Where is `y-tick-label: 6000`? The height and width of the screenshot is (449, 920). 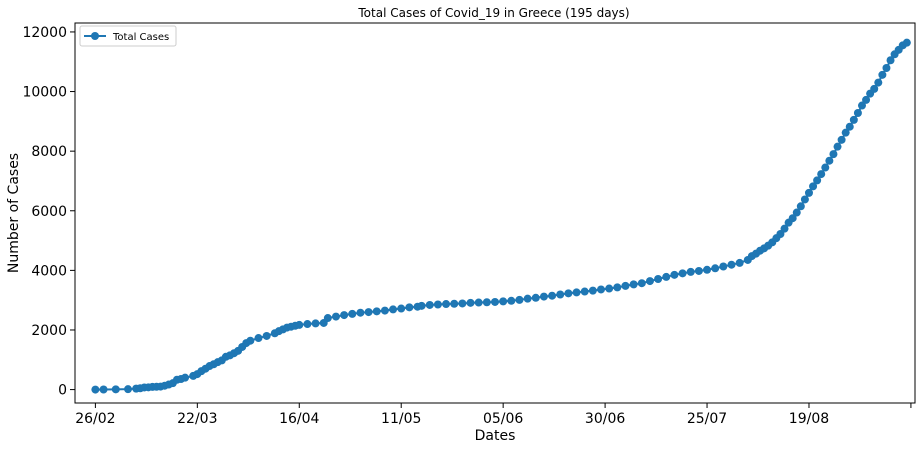 y-tick-label: 6000 is located at coordinates (49, 212).